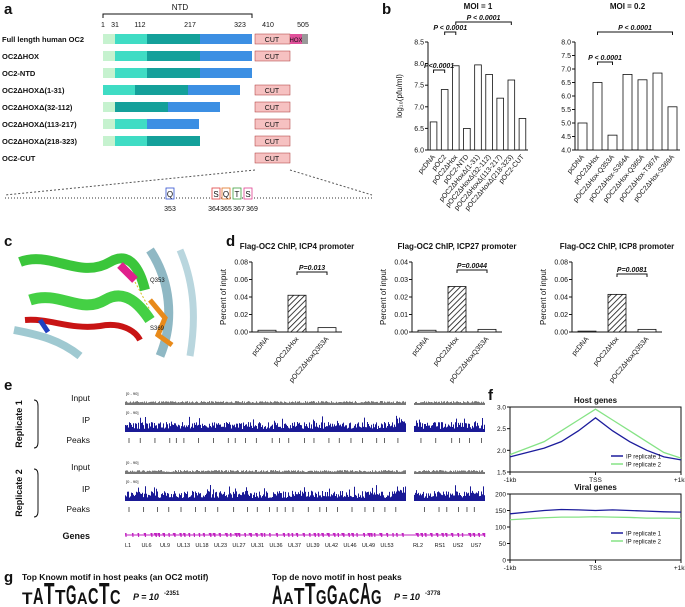 The image size is (685, 607). I want to click on residue-number: 369, so click(252, 209).